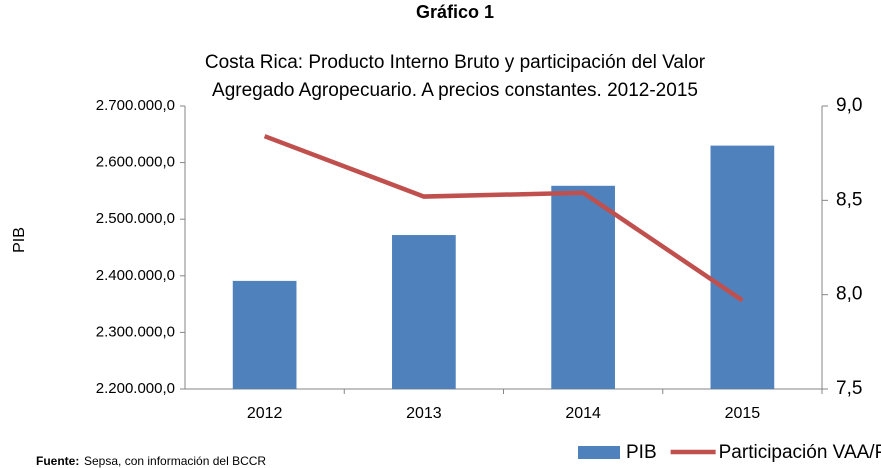  What do you see at coordinates (455, 12) in the screenshot?
I see `chart-title: Gráfico 1` at bounding box center [455, 12].